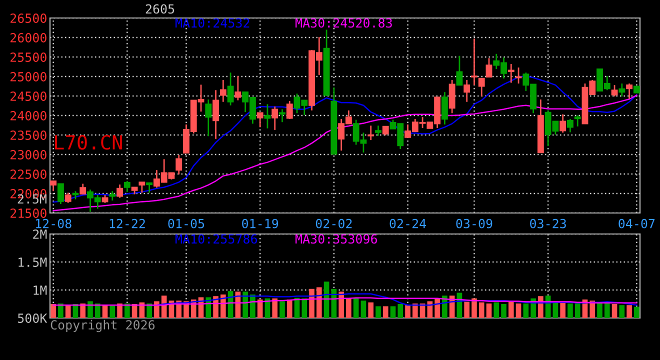 Image resolution: width=660 pixels, height=360 pixels. What do you see at coordinates (28, 213) in the screenshot?
I see `y-tick-label: 21500` at bounding box center [28, 213].